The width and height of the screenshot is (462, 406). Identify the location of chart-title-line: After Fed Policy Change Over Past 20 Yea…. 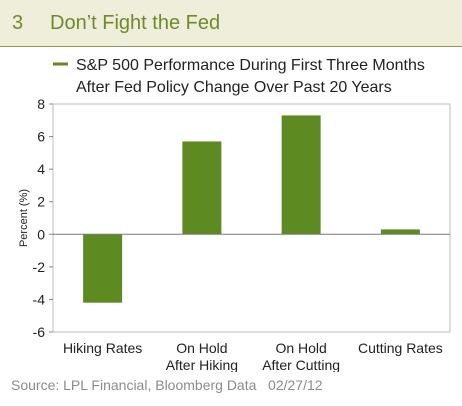
(234, 87).